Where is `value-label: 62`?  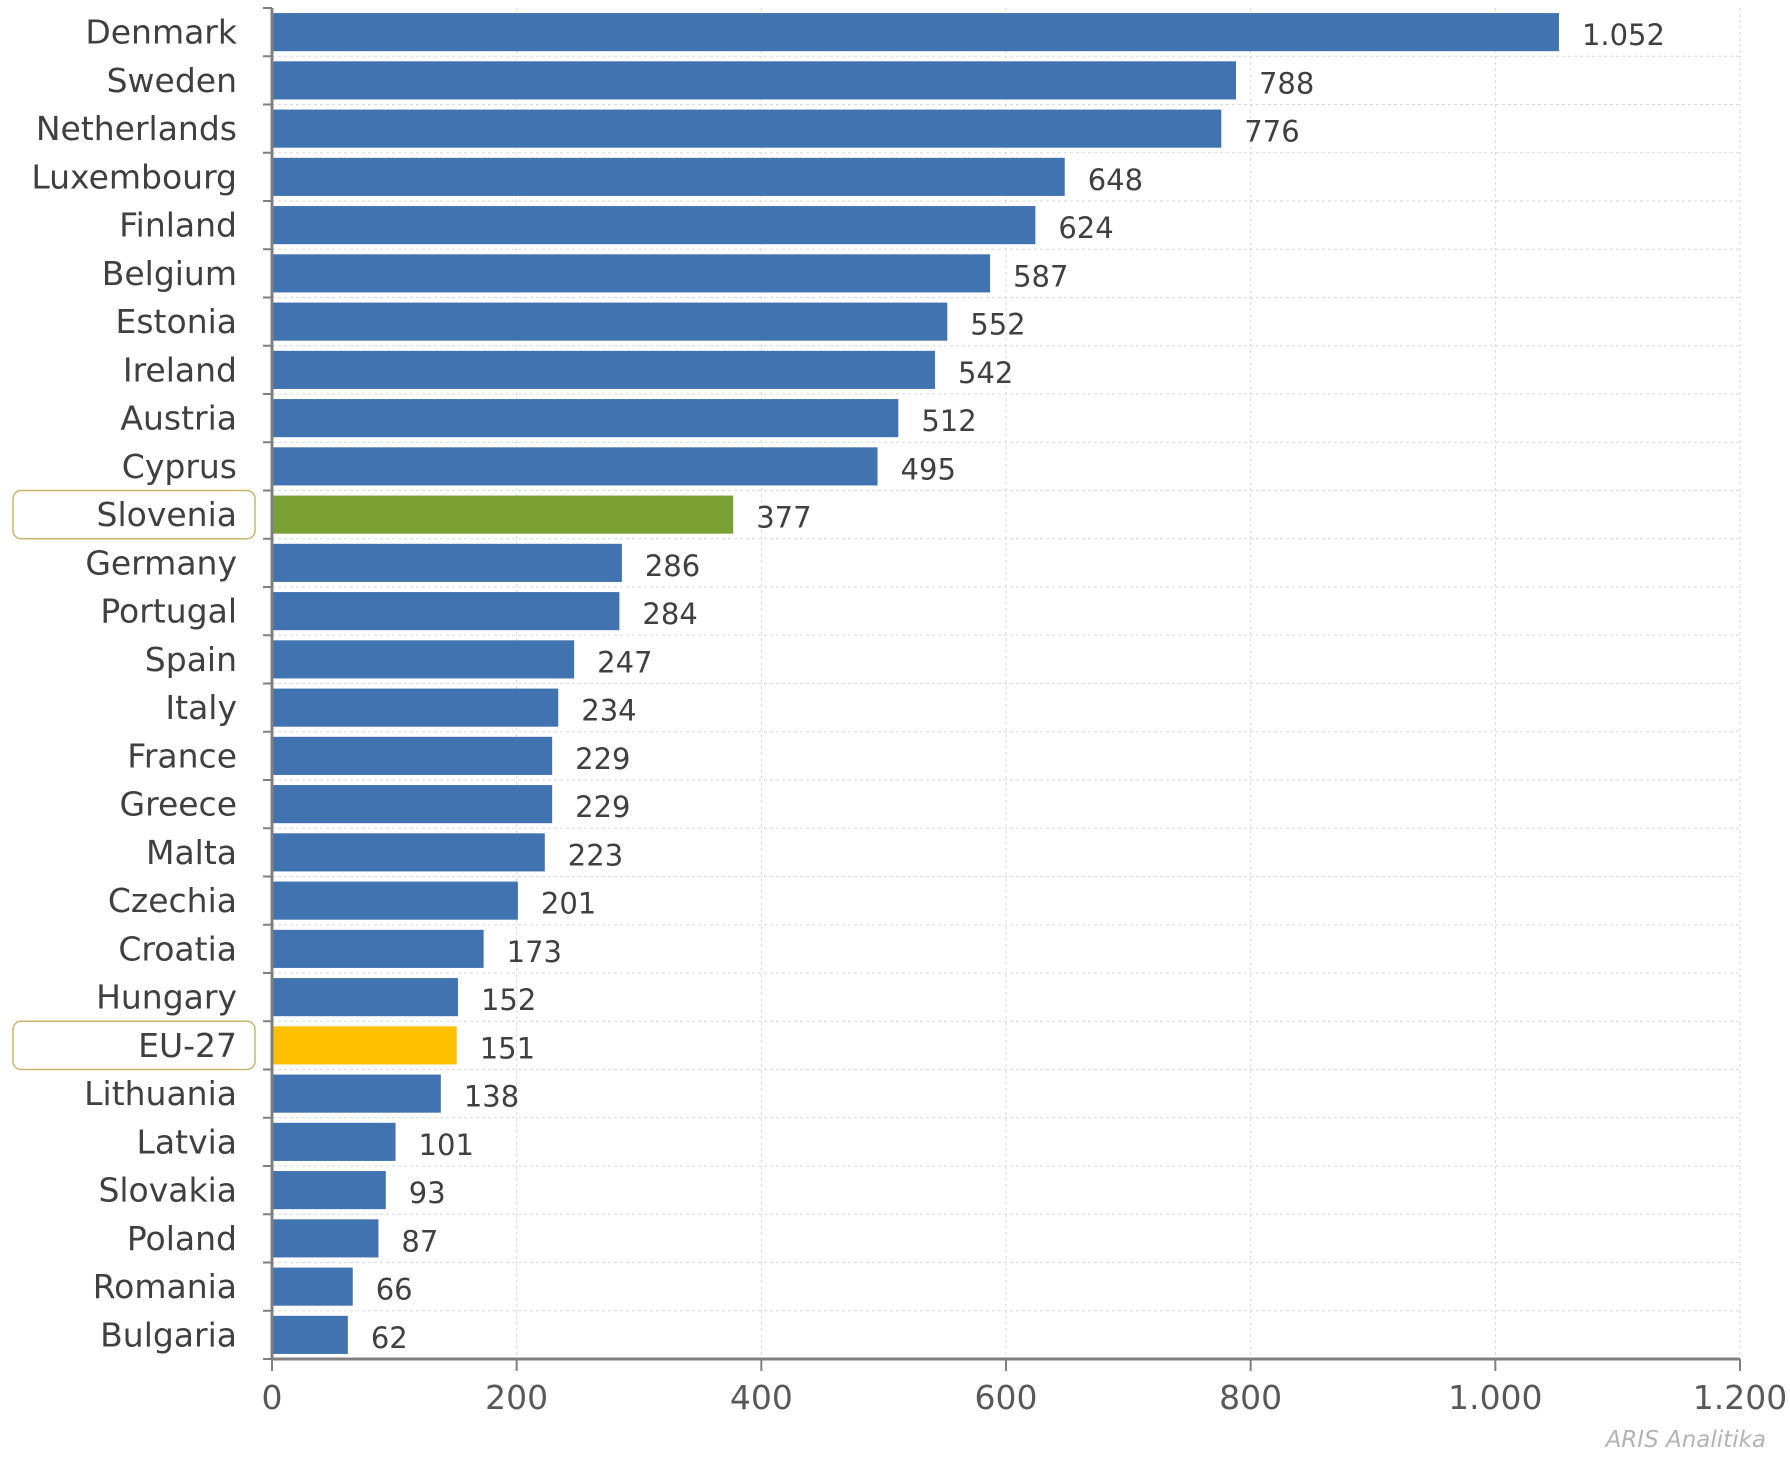
value-label: 62 is located at coordinates (389, 1338).